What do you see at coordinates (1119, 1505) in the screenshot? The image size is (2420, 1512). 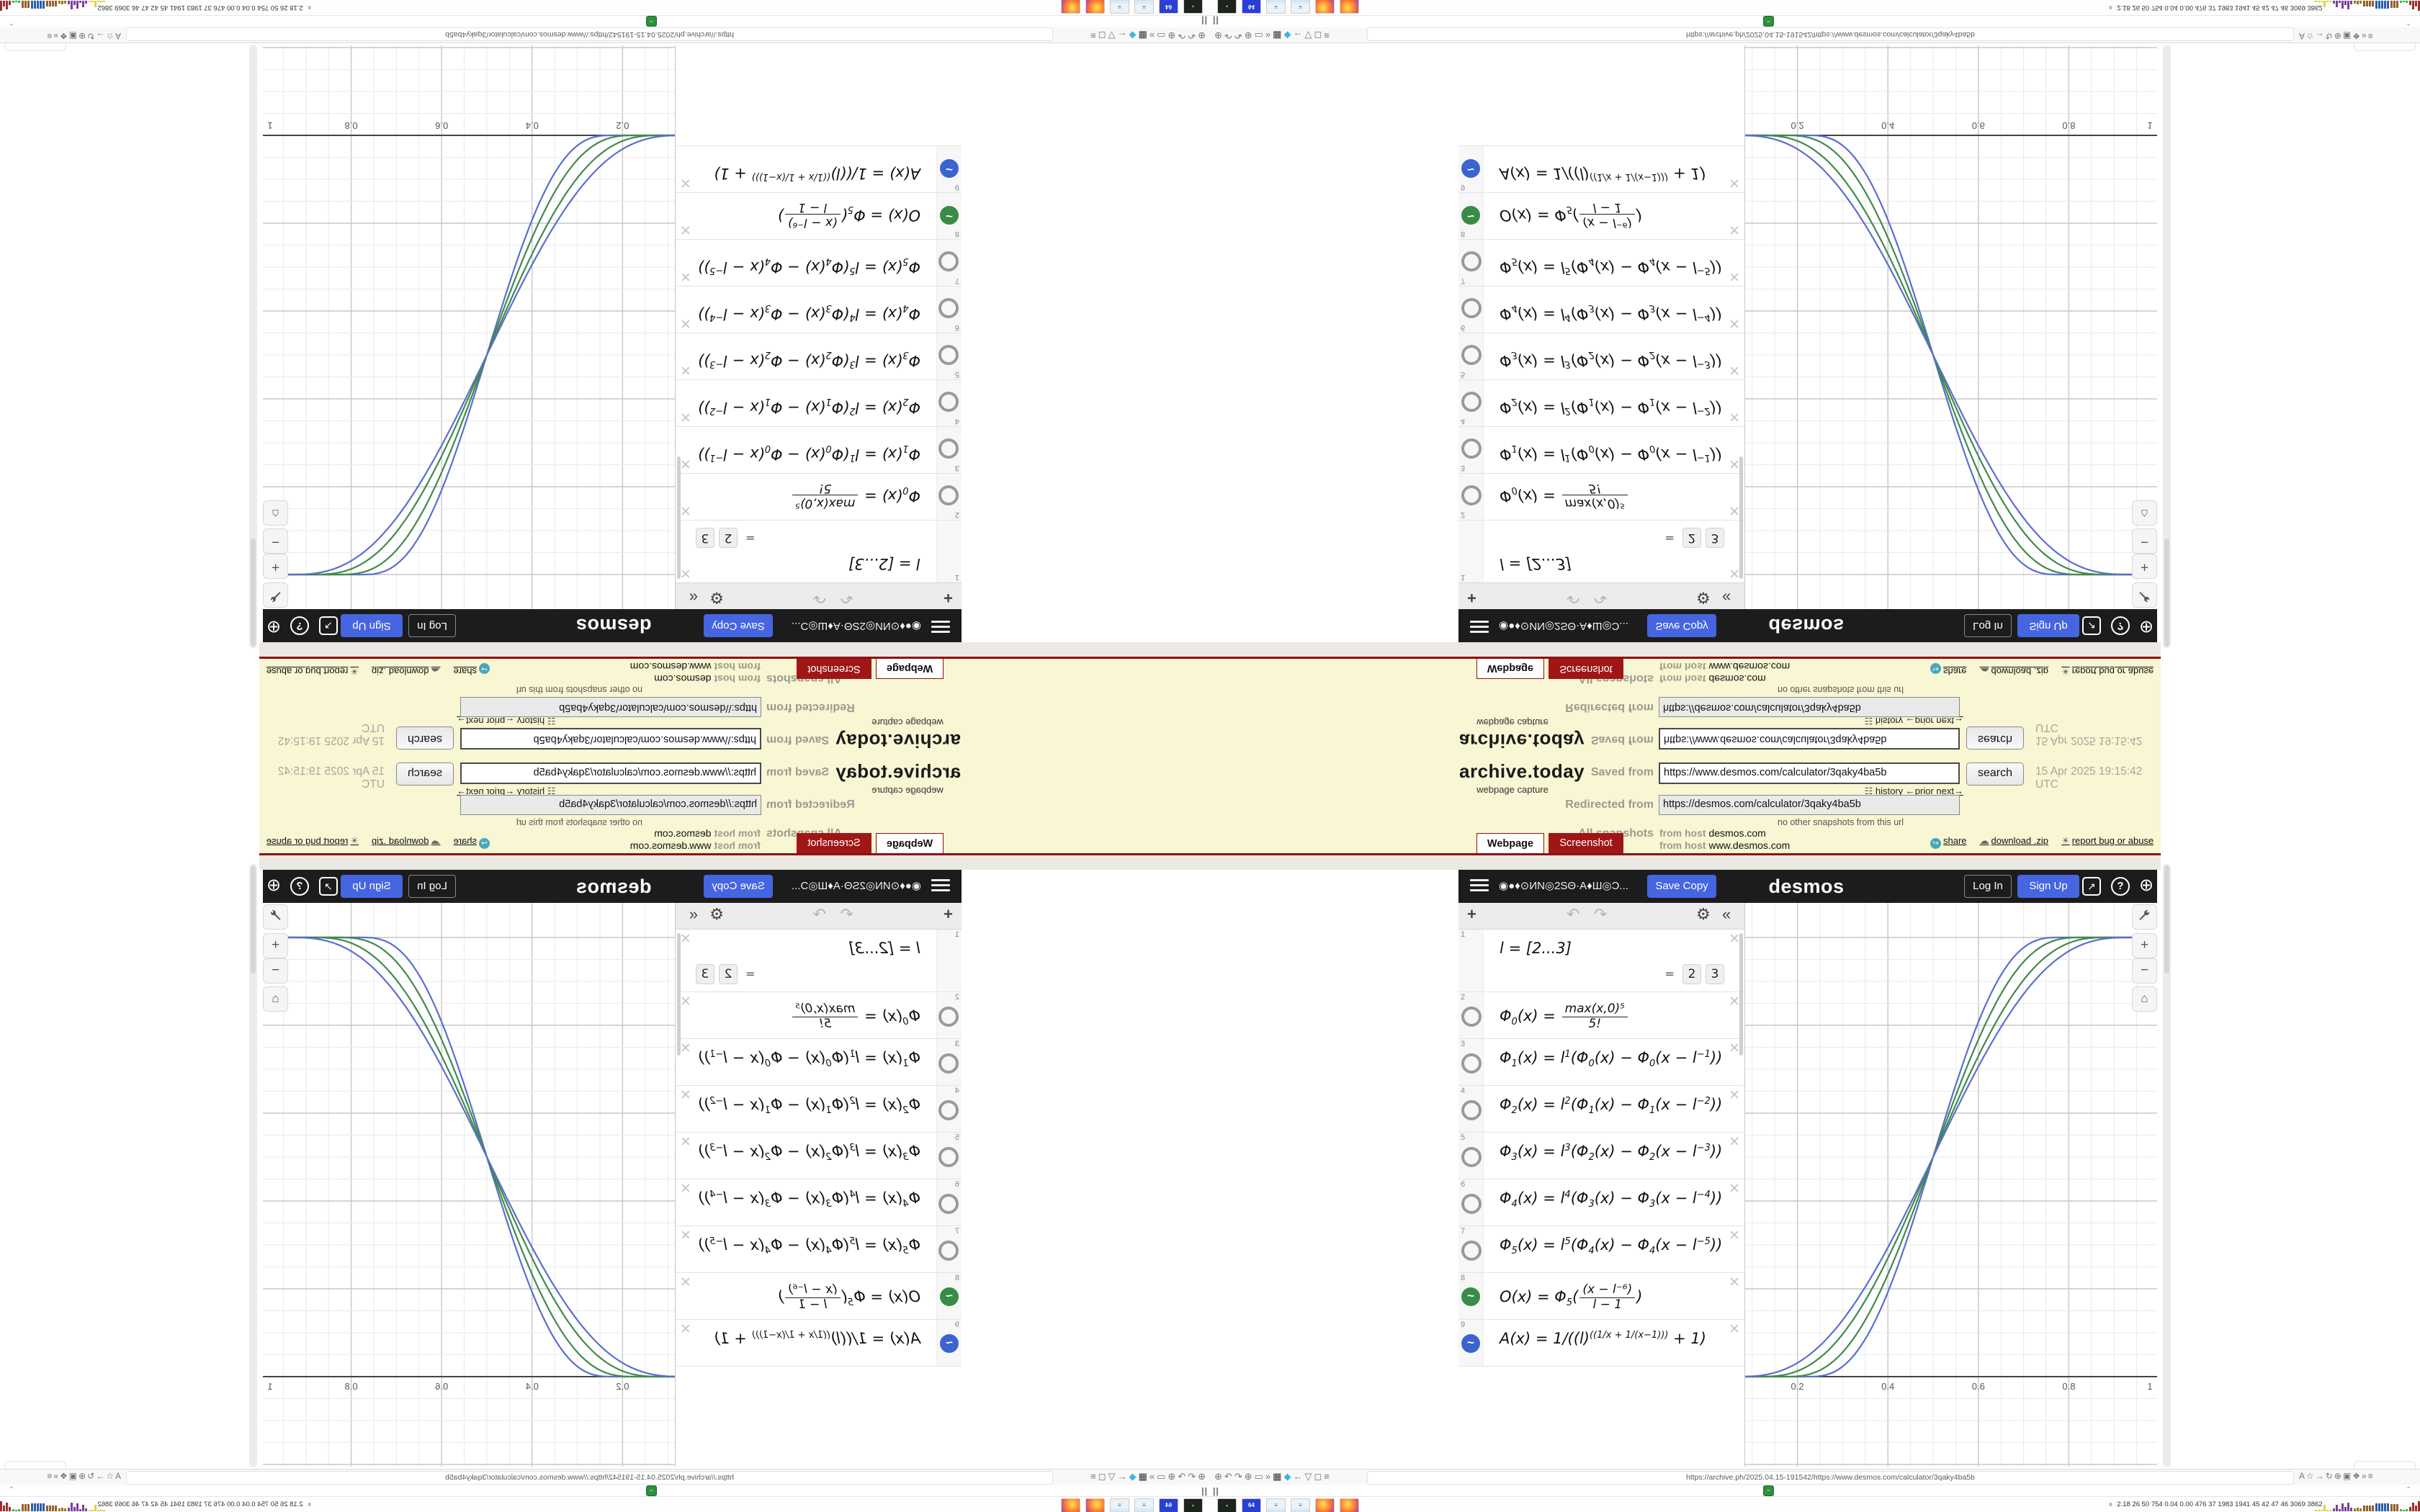 I see `notepad2-app-icon: ≡` at bounding box center [1119, 1505].